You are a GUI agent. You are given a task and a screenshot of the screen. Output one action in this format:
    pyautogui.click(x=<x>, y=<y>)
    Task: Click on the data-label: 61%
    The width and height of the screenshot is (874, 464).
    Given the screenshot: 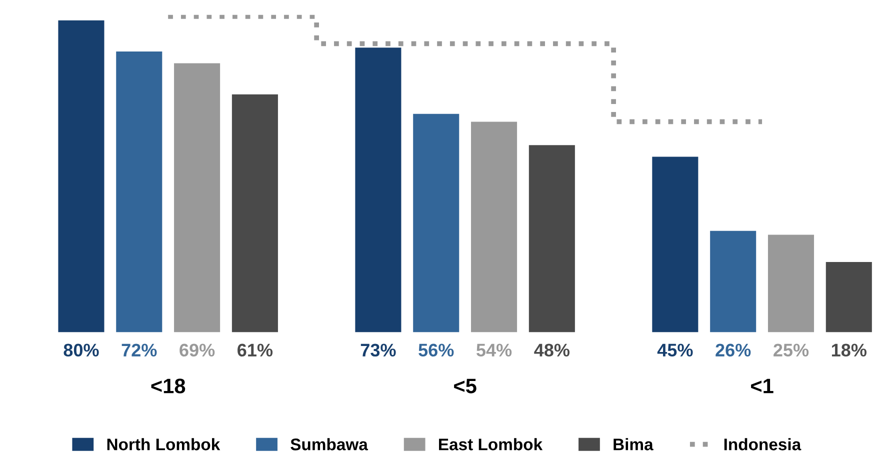 What is the action you would take?
    pyautogui.click(x=255, y=350)
    